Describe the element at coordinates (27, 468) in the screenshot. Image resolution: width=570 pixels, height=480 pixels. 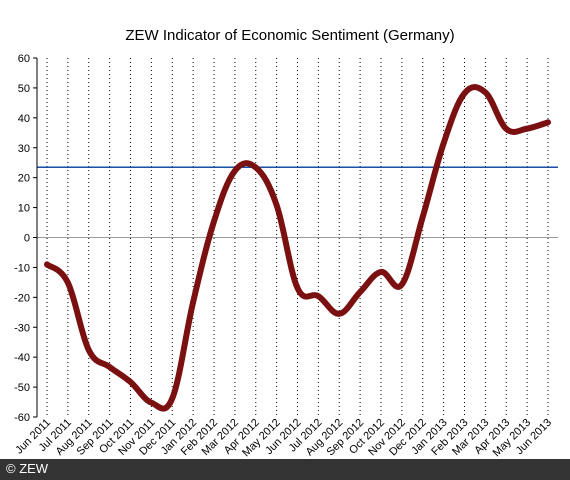
I see `copyright-credit: © ZEW` at that location.